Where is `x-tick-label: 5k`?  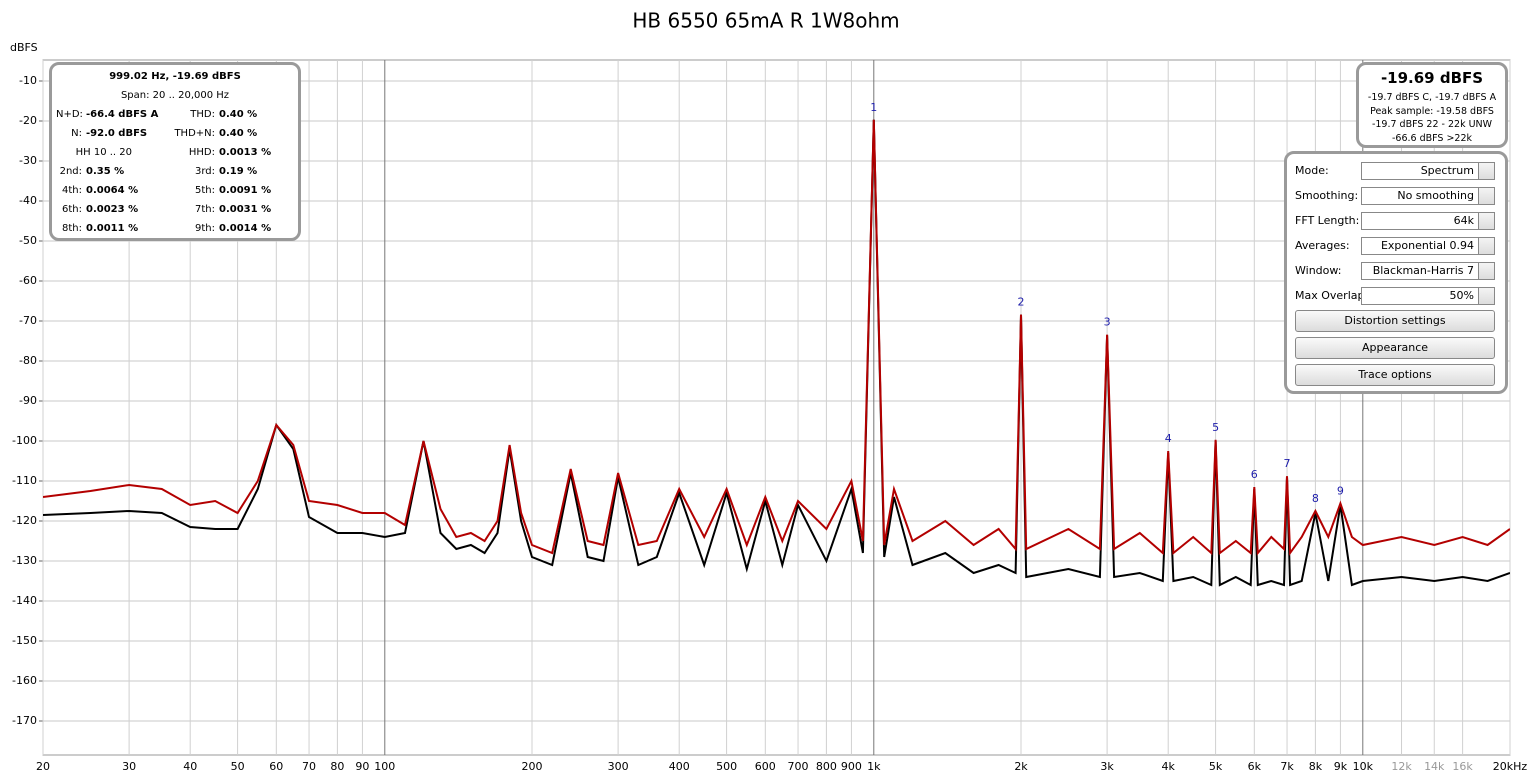 x-tick-label: 5k is located at coordinates (1216, 766).